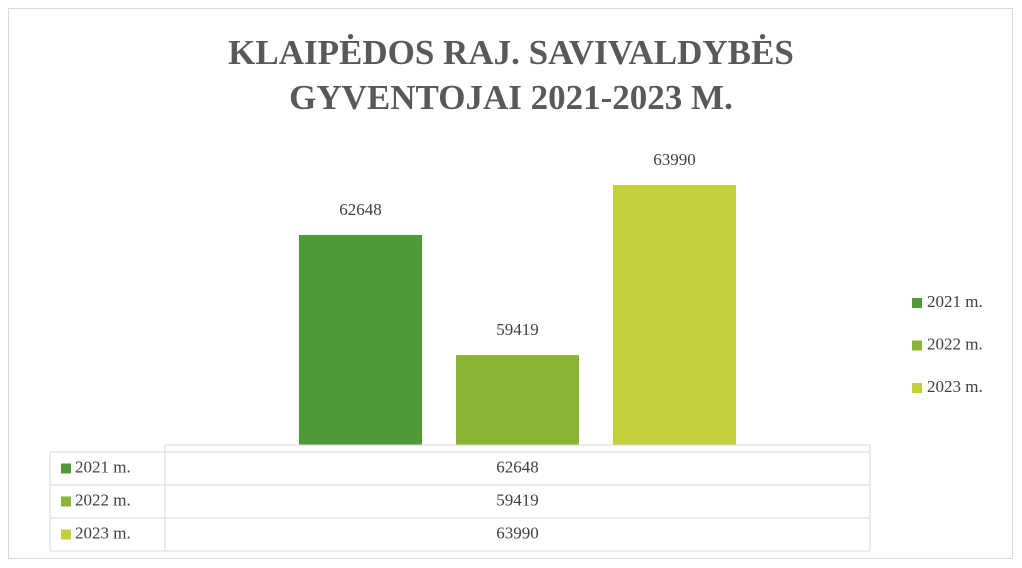 The height and width of the screenshot is (568, 1022). What do you see at coordinates (103, 466) in the screenshot?
I see `table-series-name: 2021 m.` at bounding box center [103, 466].